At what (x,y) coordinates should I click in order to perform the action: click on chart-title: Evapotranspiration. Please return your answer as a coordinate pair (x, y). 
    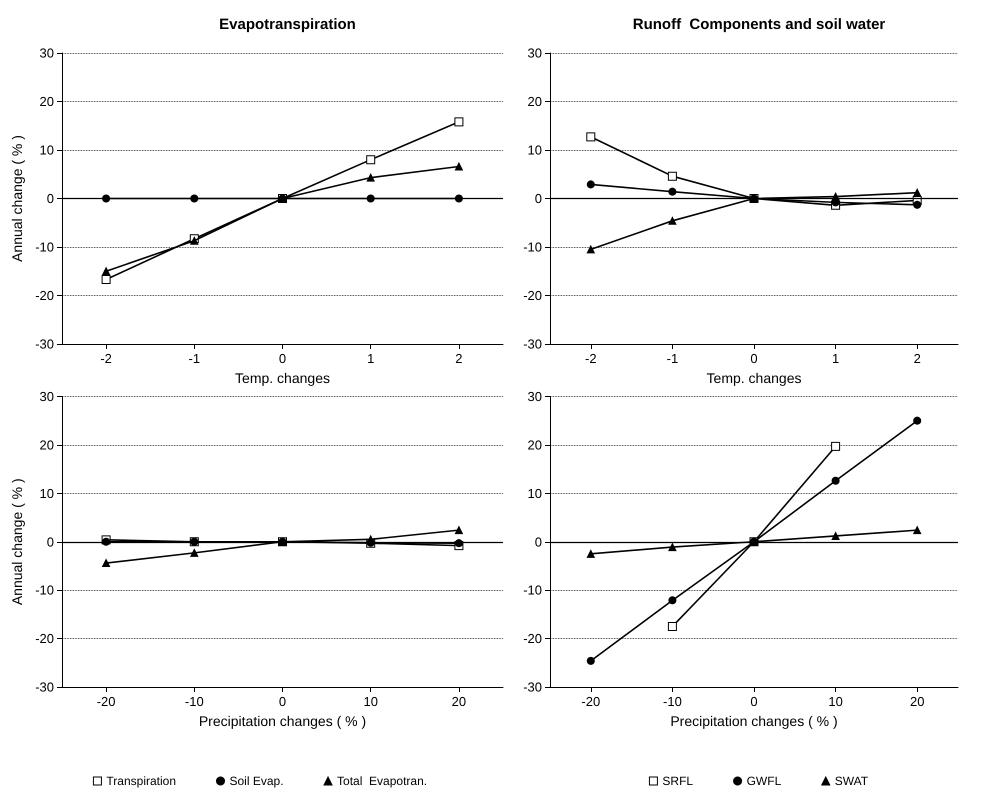
    Looking at the image, I should click on (287, 24).